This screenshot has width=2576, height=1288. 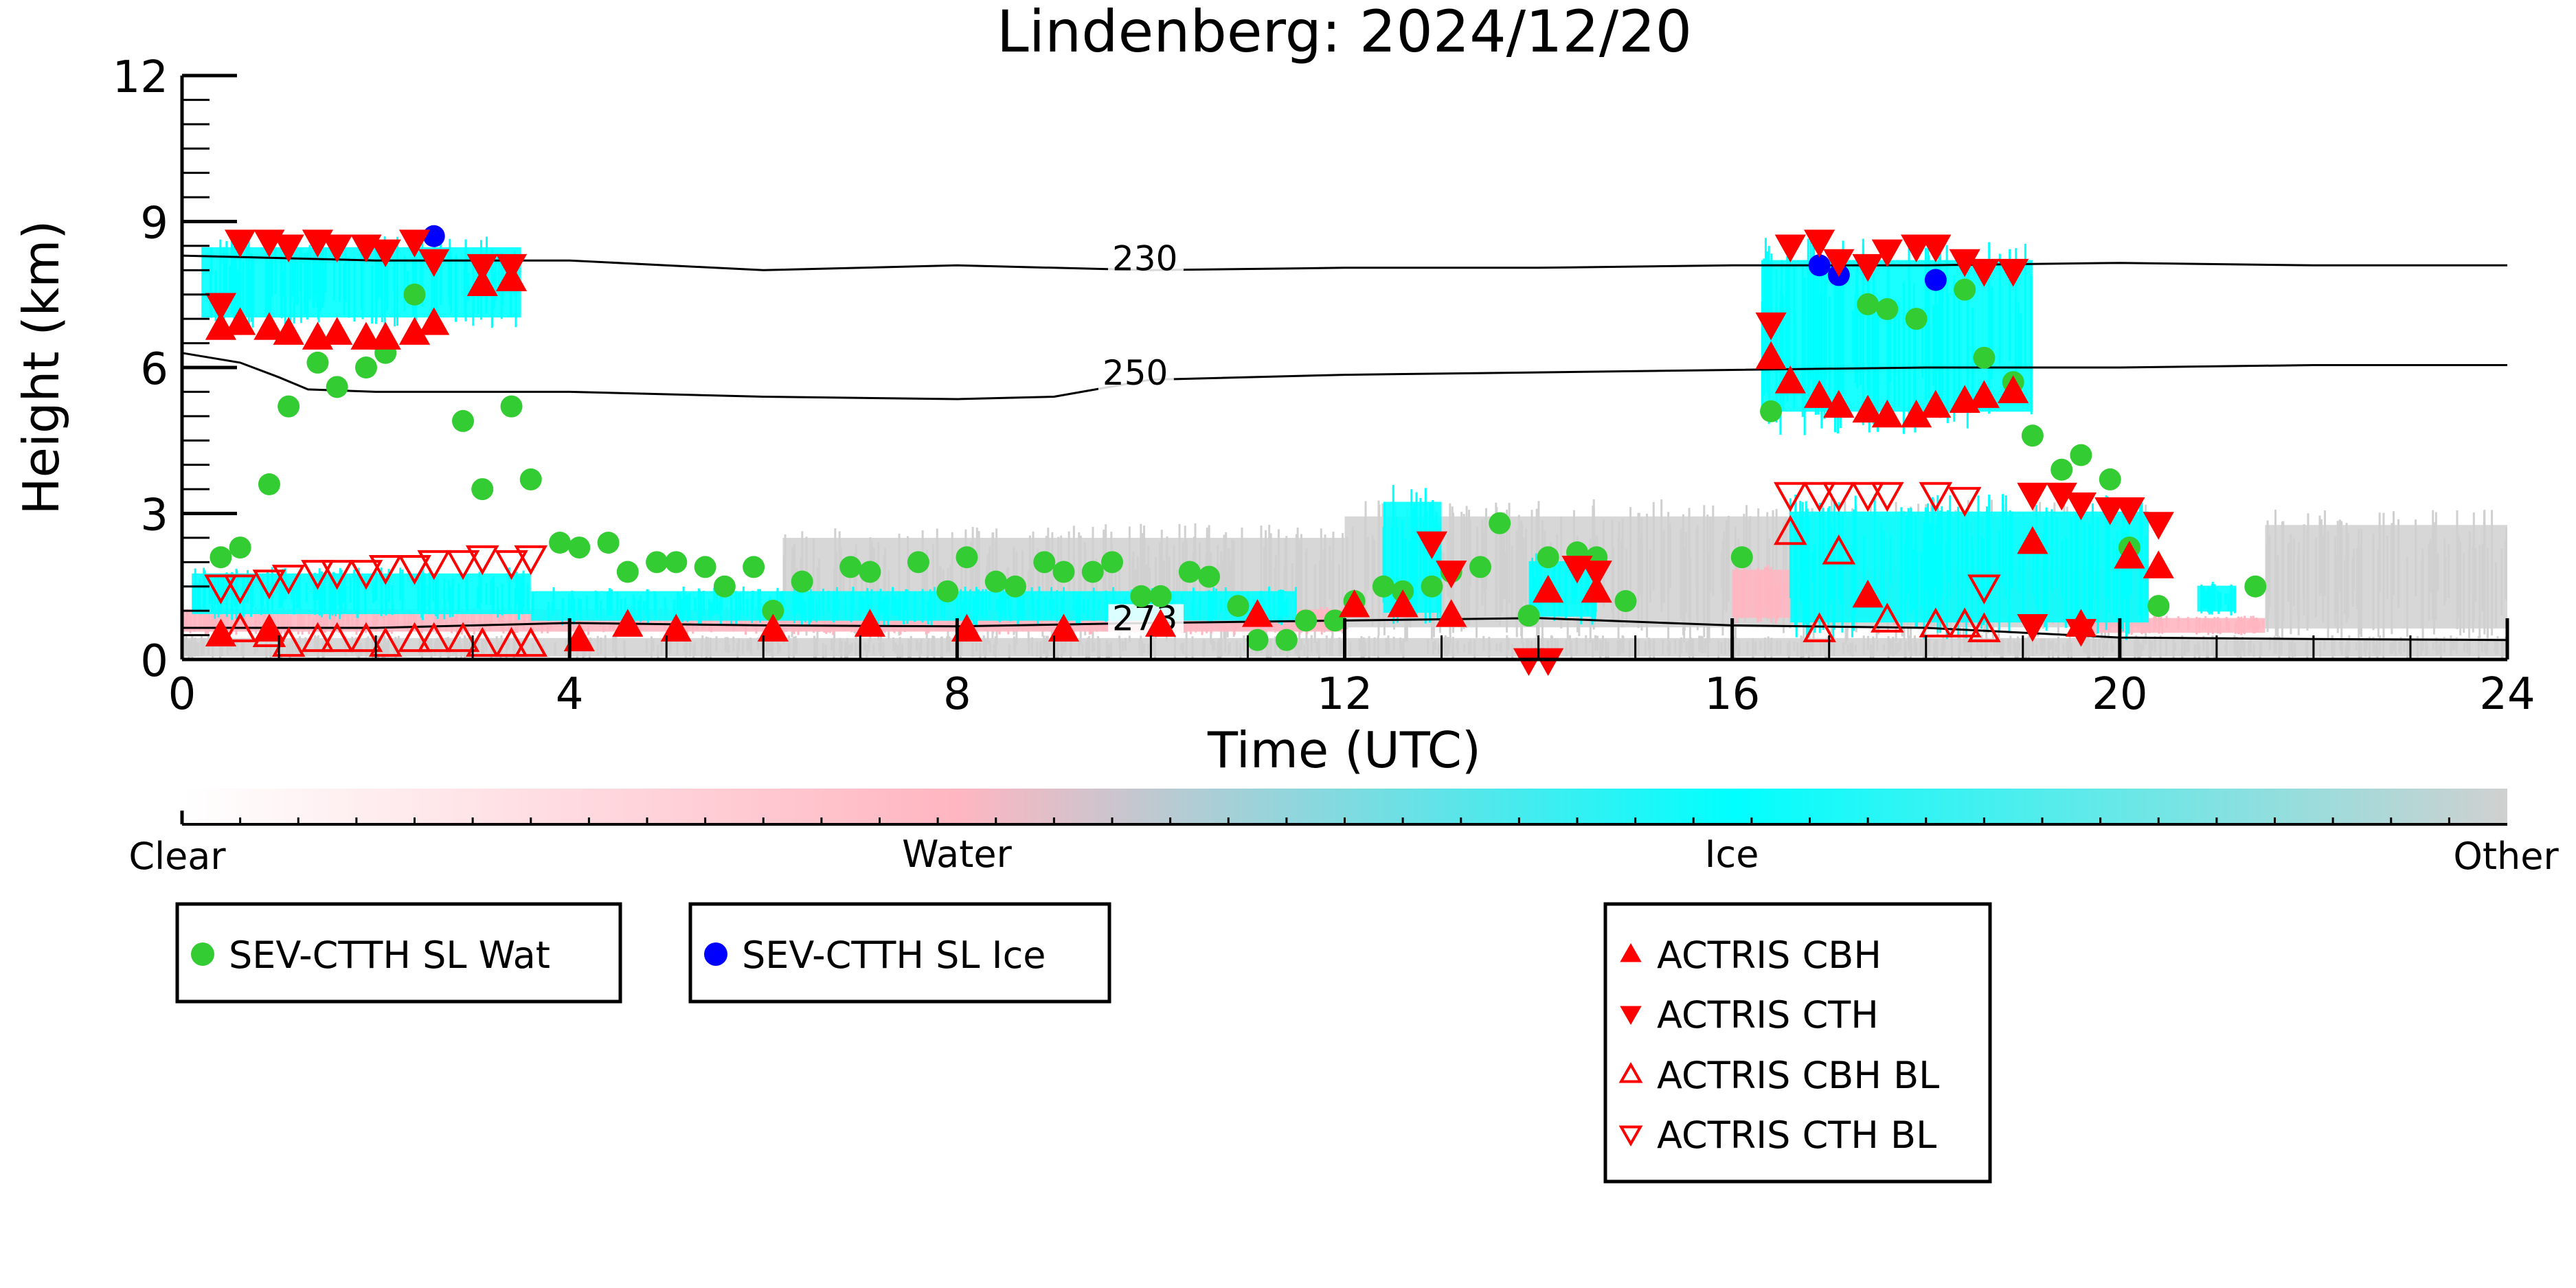 I want to click on legend-label-actris-cbh: ACTRIS CBH, so click(x=1769, y=955).